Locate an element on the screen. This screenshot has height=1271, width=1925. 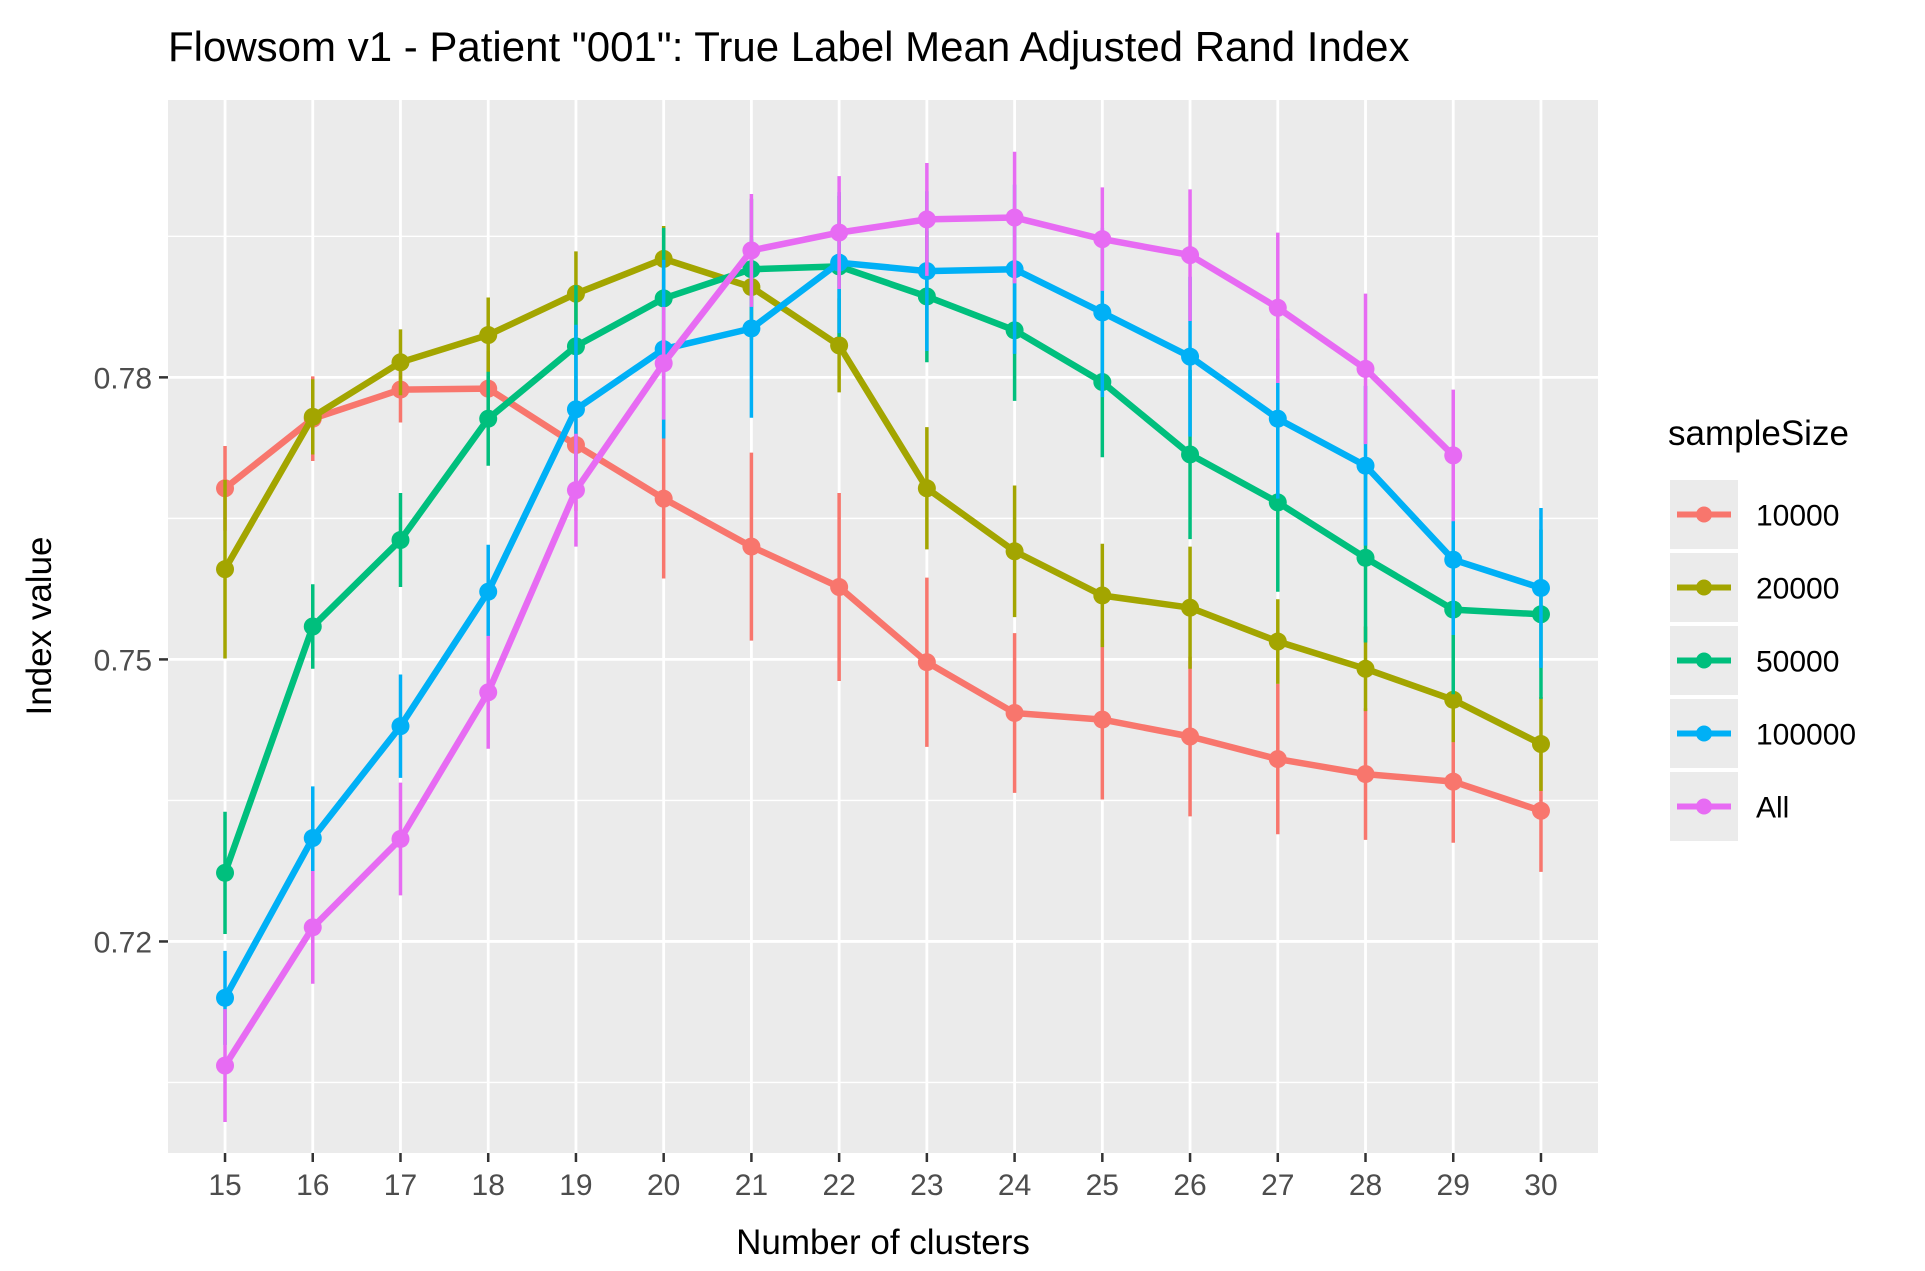
x-tick-label: 30 is located at coordinates (1540, 1185).